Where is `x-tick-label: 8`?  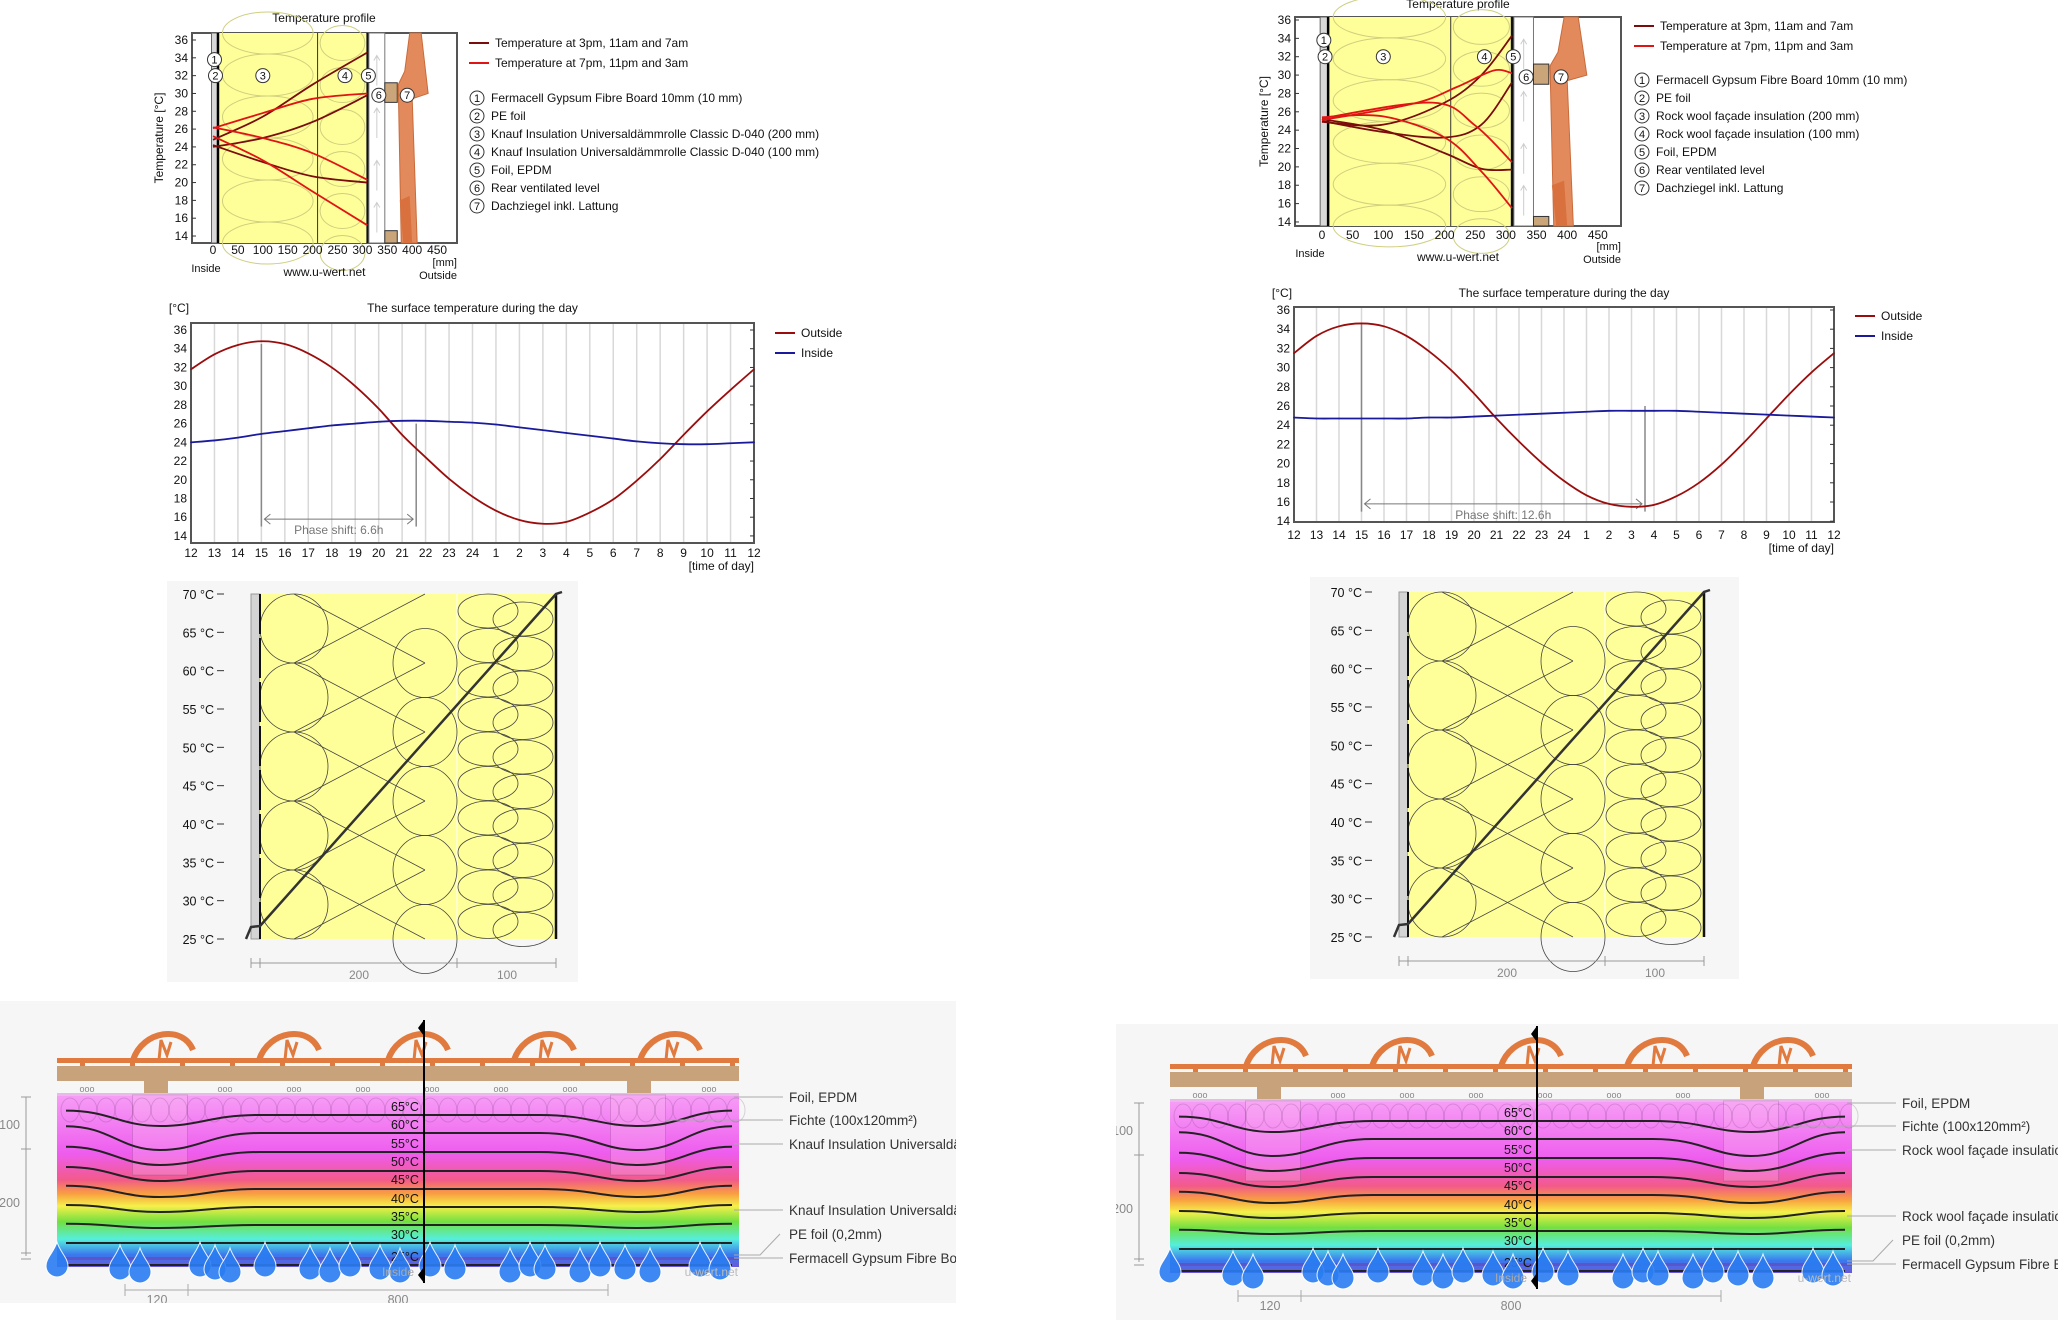 x-tick-label: 8 is located at coordinates (660, 553).